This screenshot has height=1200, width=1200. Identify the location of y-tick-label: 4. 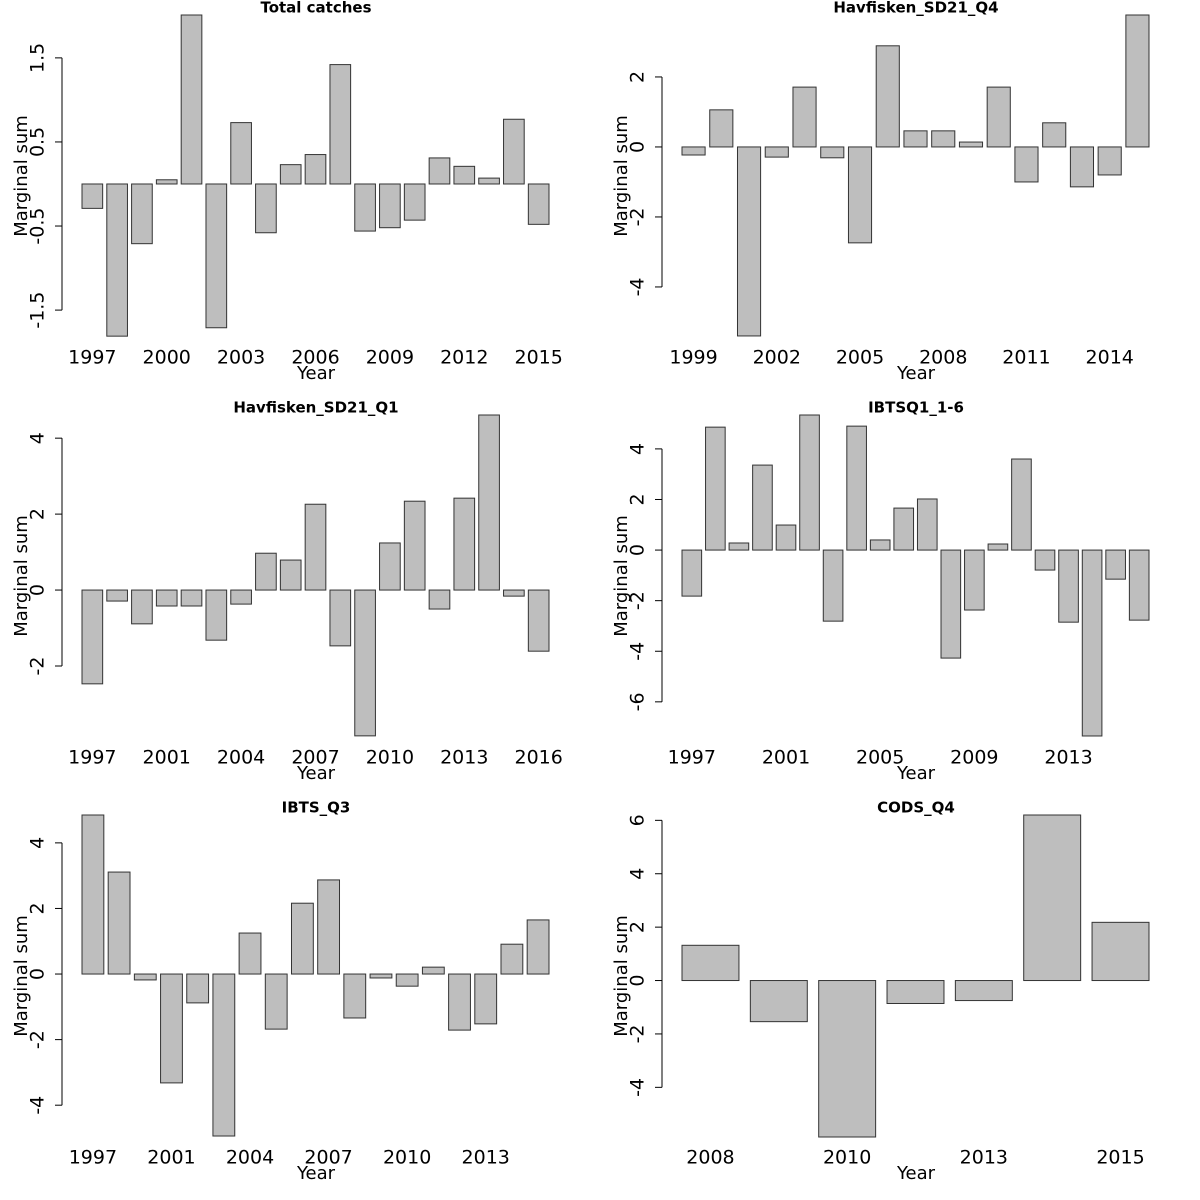
(38, 843).